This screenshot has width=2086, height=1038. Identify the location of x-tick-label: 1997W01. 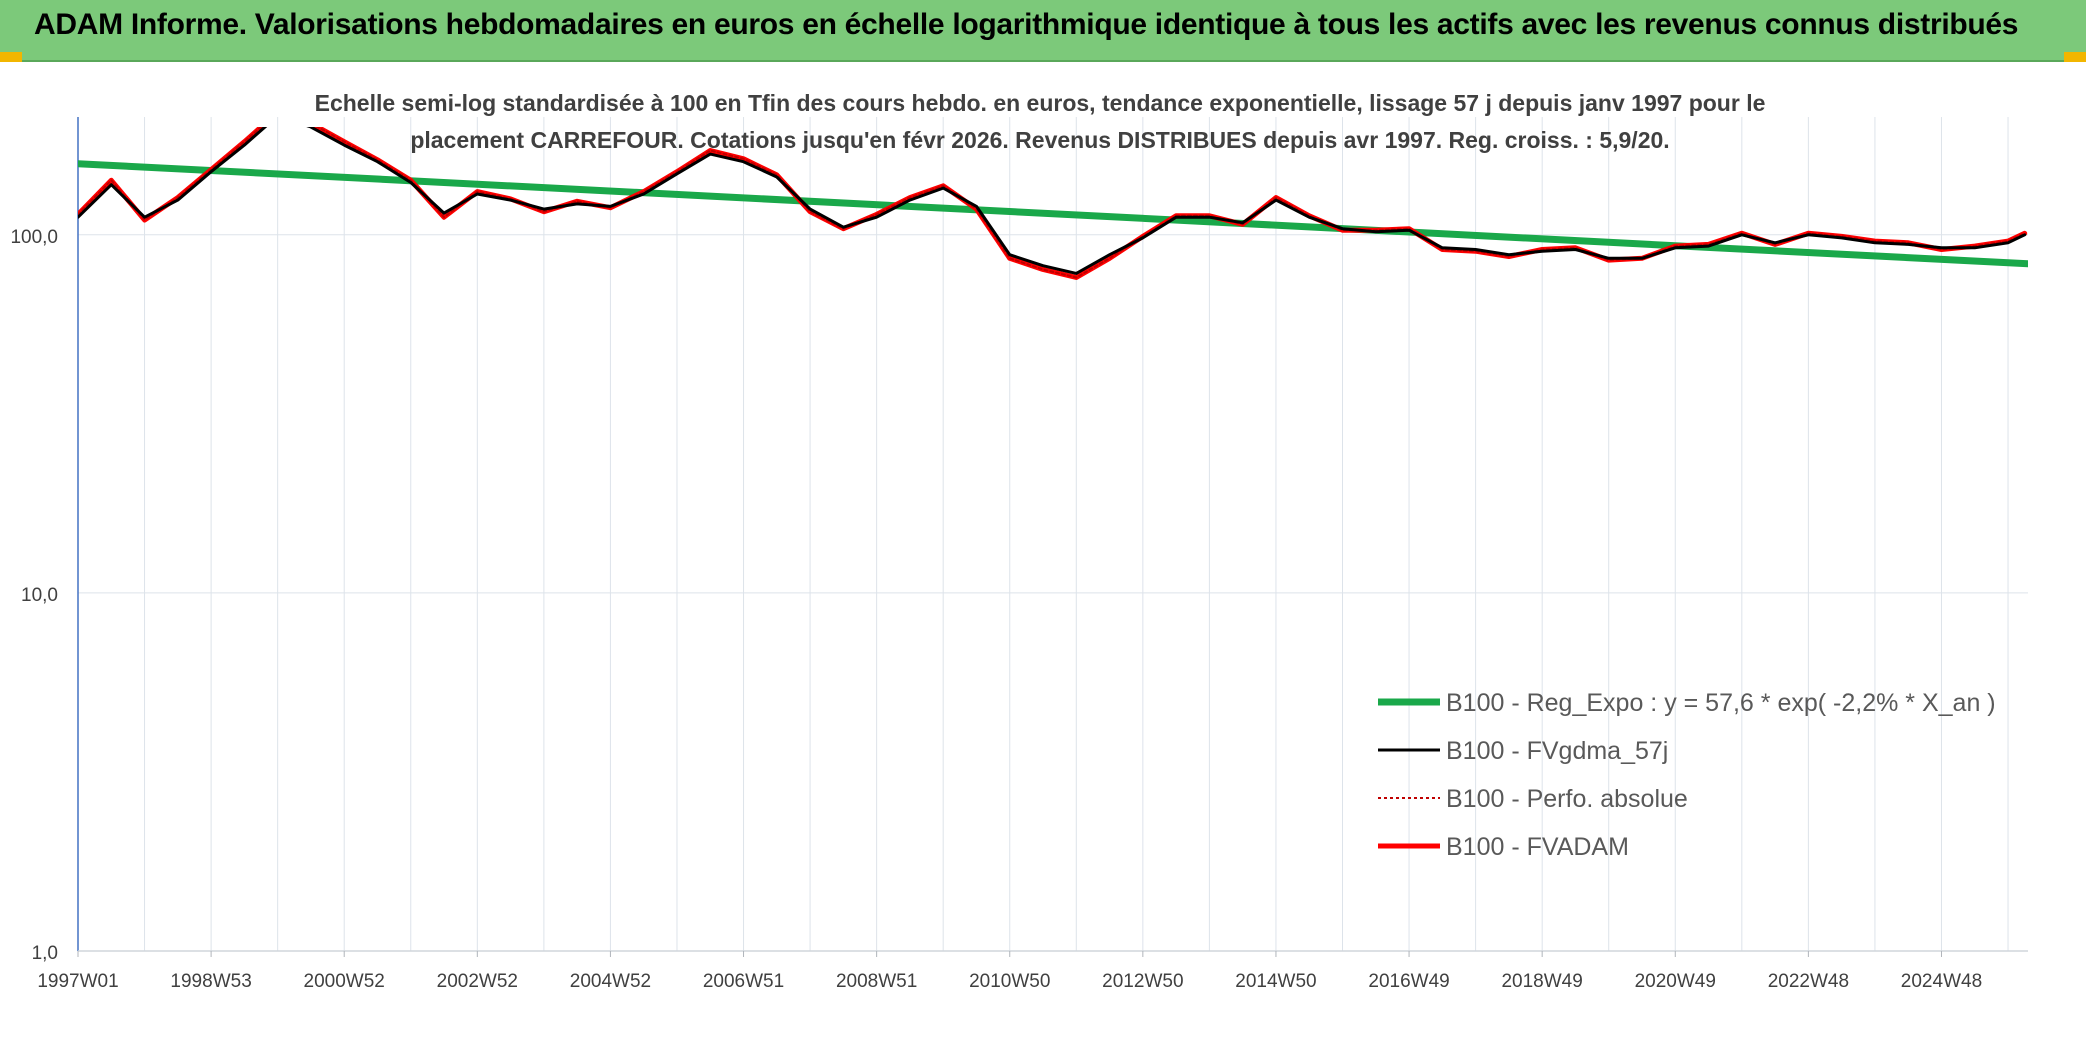
(77, 981).